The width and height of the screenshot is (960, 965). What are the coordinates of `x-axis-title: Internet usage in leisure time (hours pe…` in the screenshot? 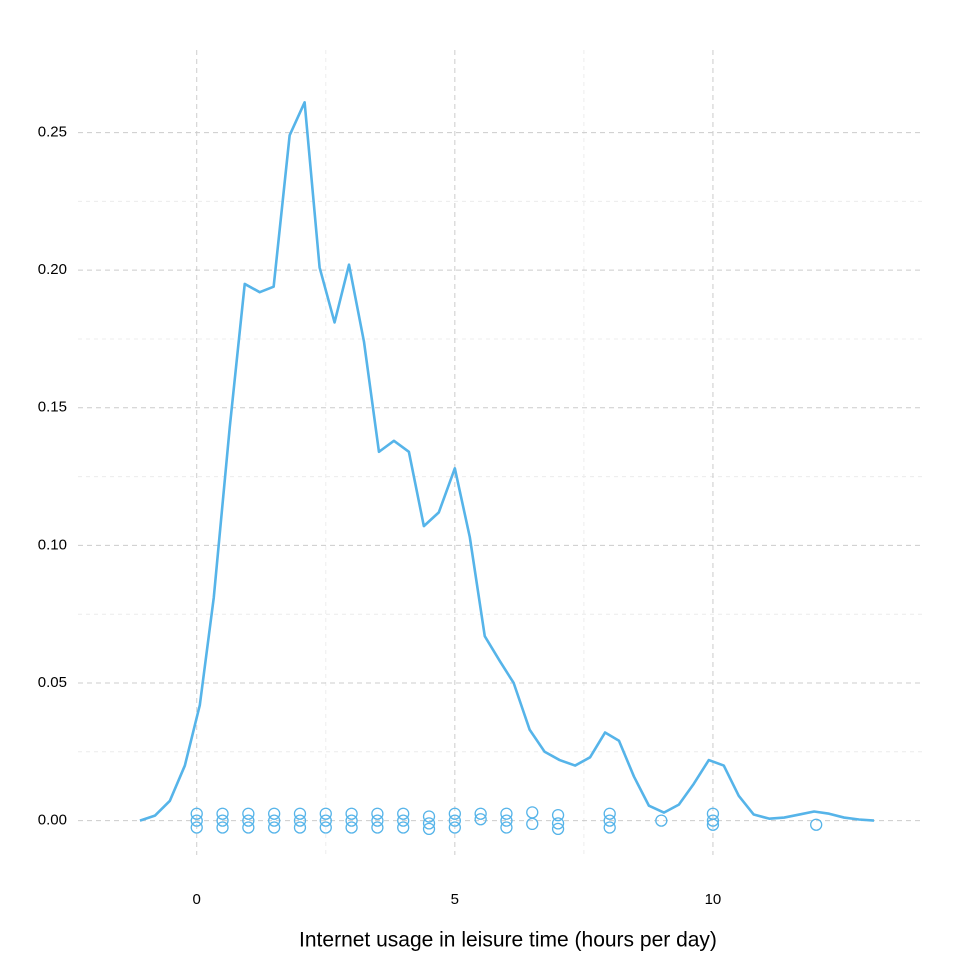 It's located at (508, 940).